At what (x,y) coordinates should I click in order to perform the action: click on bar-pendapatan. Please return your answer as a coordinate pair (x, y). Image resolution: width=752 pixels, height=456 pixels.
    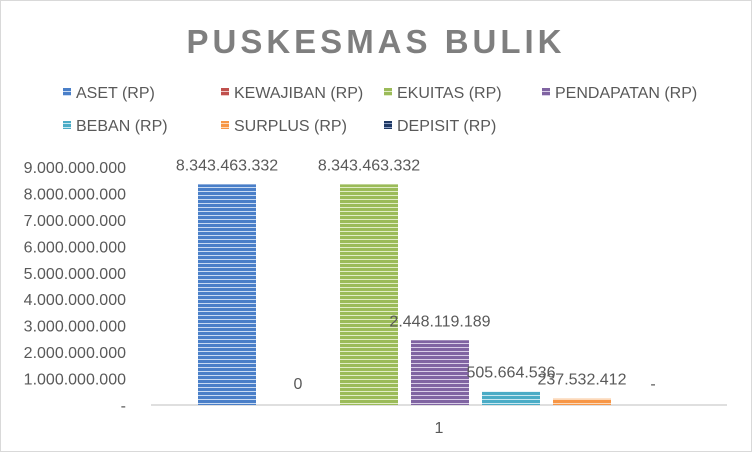
    Looking at the image, I should click on (440, 372).